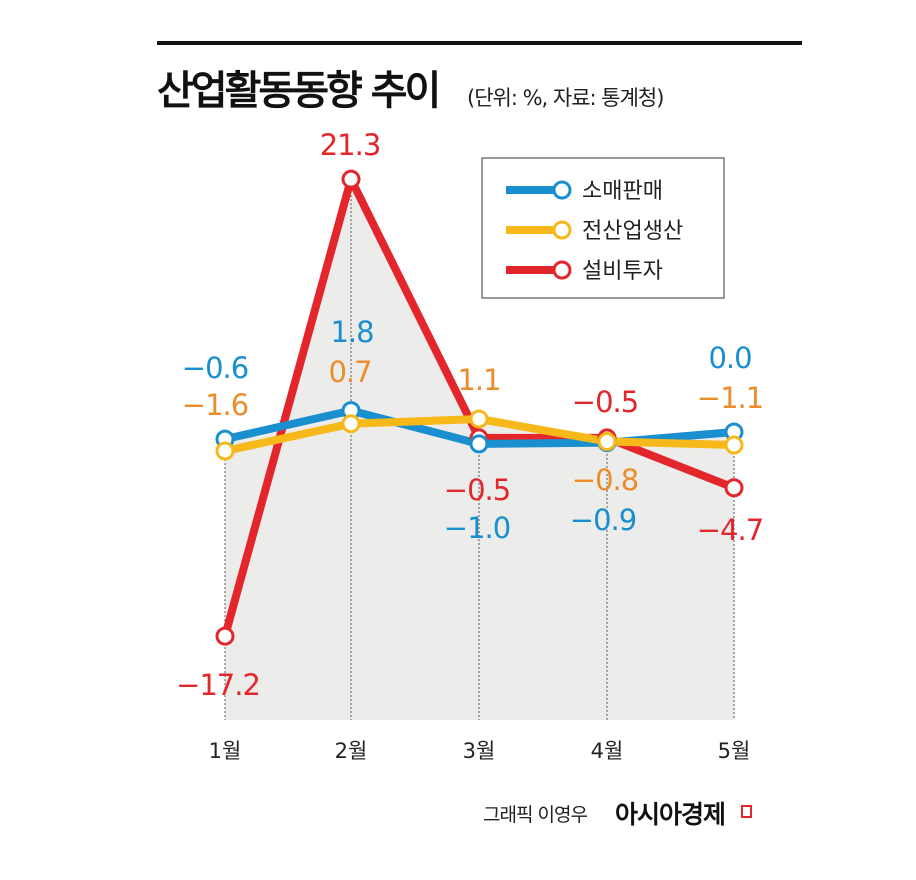 The image size is (916, 880). Describe the element at coordinates (632, 231) in the screenshot. I see `legend-label: 전산업생산` at that location.